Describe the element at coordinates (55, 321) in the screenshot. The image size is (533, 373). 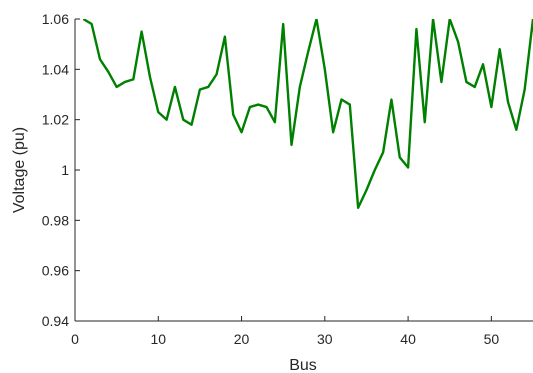
I see `y-tick-label: 0.94` at that location.